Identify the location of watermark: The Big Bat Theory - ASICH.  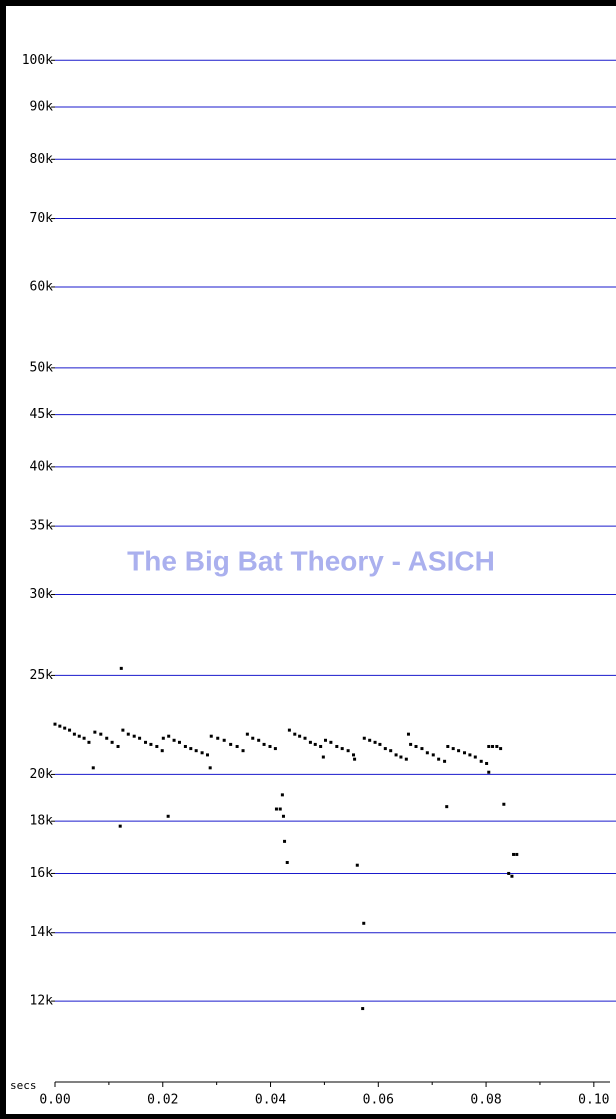
(311, 560).